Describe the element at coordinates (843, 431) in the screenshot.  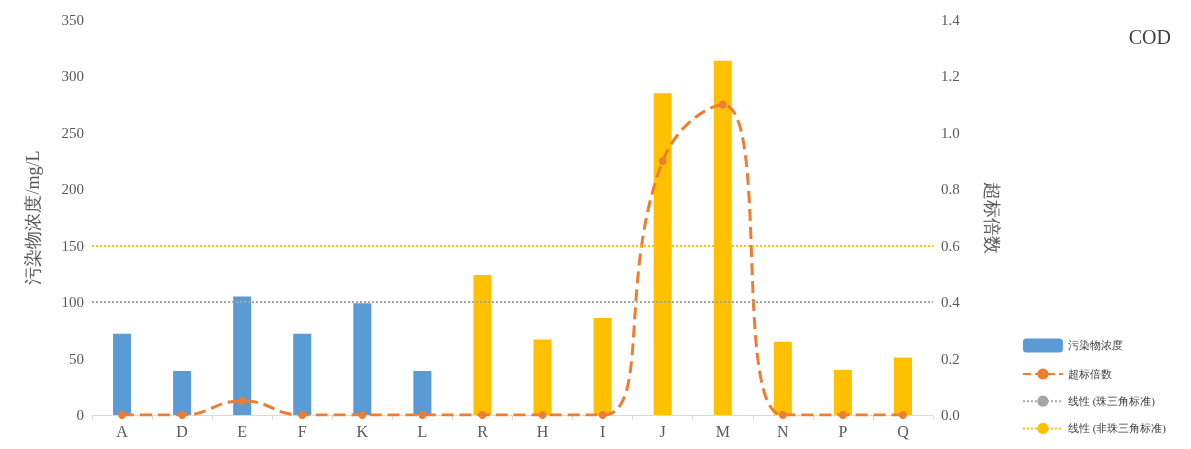
I see `x-tick-label: P` at that location.